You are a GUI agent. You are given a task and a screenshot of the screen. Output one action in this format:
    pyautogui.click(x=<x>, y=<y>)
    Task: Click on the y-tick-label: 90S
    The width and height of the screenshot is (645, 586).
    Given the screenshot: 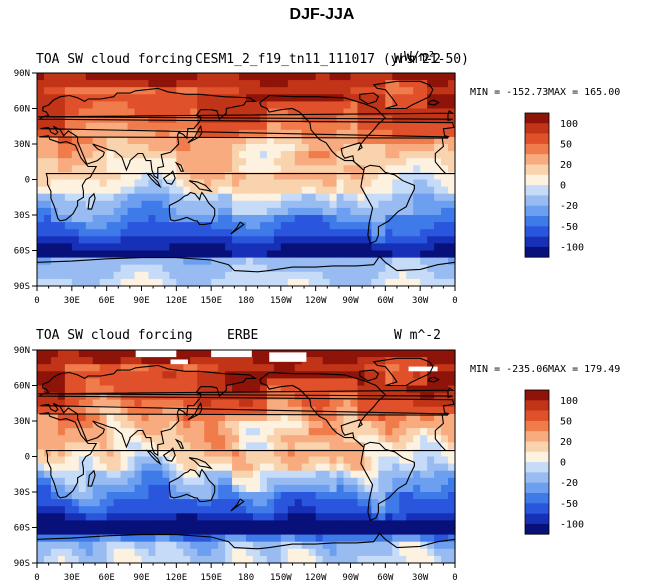 What is the action you would take?
    pyautogui.click(x=22, y=564)
    